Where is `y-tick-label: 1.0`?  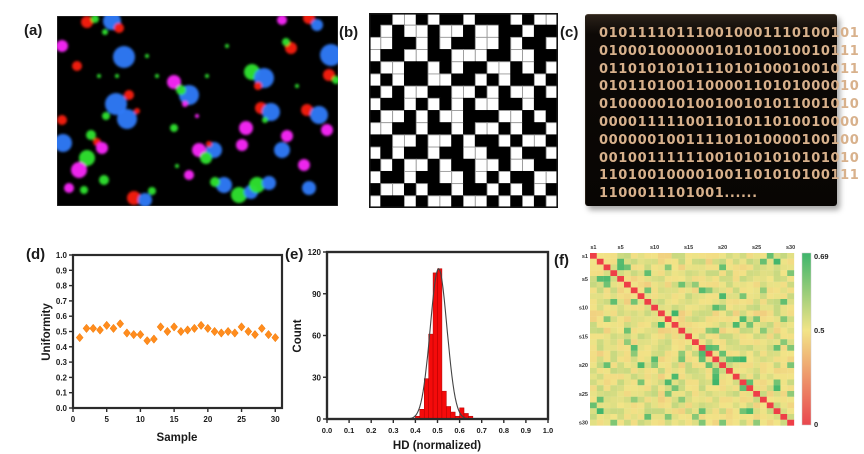 y-tick-label: 1.0 is located at coordinates (62, 255).